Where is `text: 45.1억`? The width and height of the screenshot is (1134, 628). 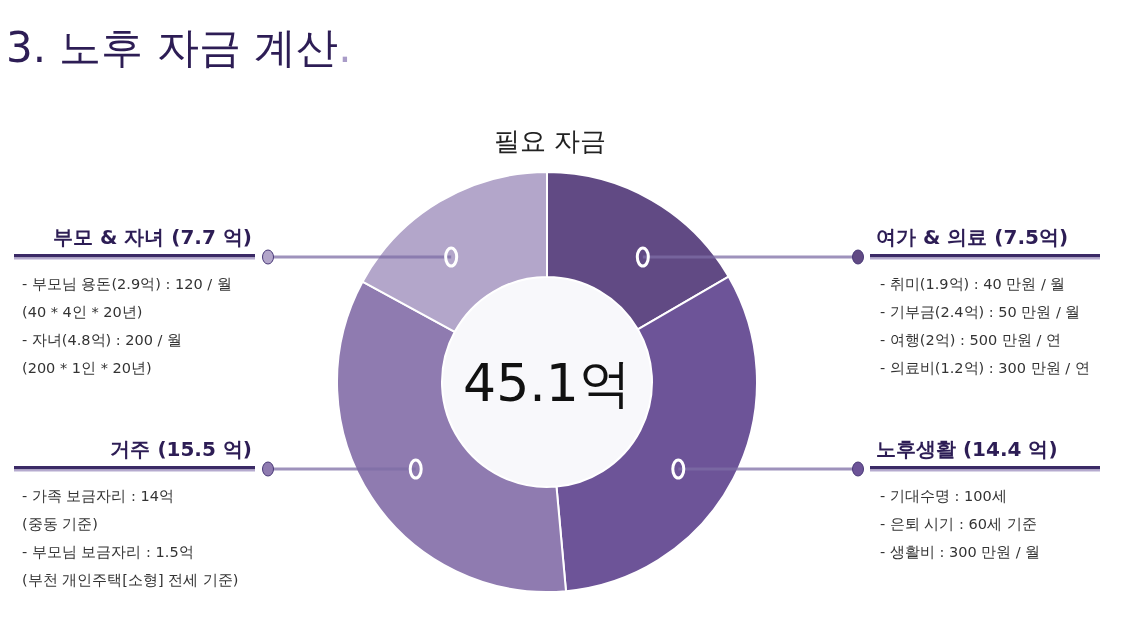
text: 45.1억 is located at coordinates (547, 383).